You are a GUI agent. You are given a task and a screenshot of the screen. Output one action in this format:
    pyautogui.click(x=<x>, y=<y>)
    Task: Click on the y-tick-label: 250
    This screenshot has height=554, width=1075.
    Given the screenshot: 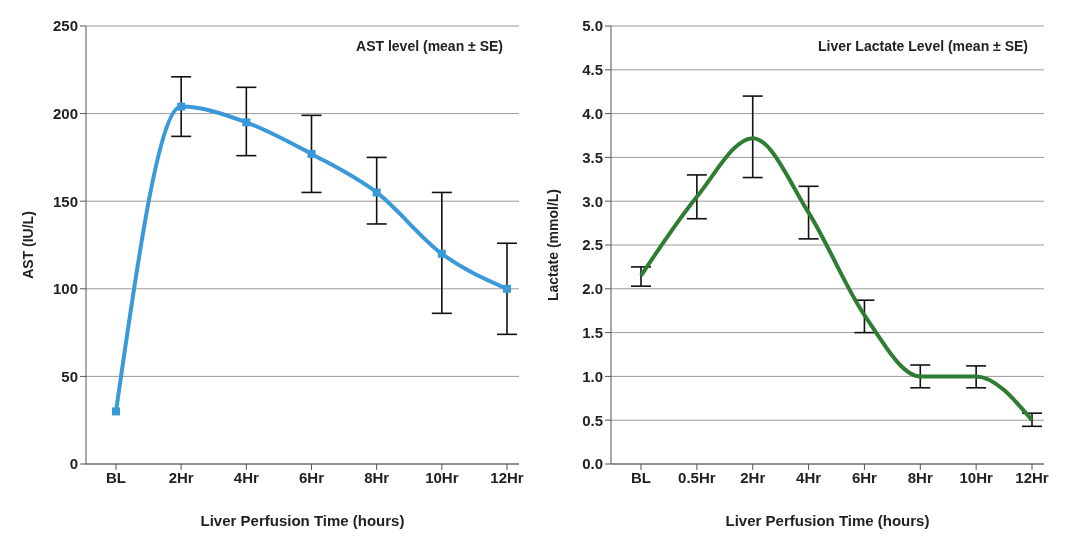 What is the action you would take?
    pyautogui.click(x=65, y=26)
    